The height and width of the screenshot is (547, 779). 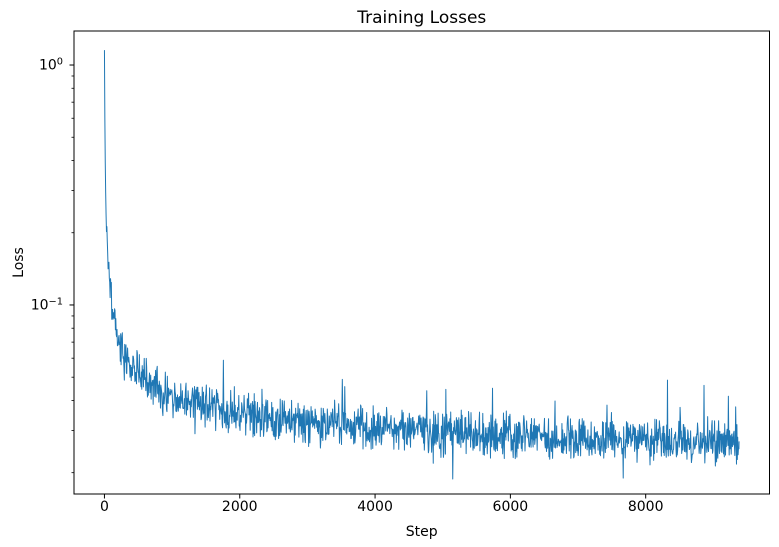 What do you see at coordinates (47, 304) in the screenshot?
I see `y-tick-label: 10⁻¹` at bounding box center [47, 304].